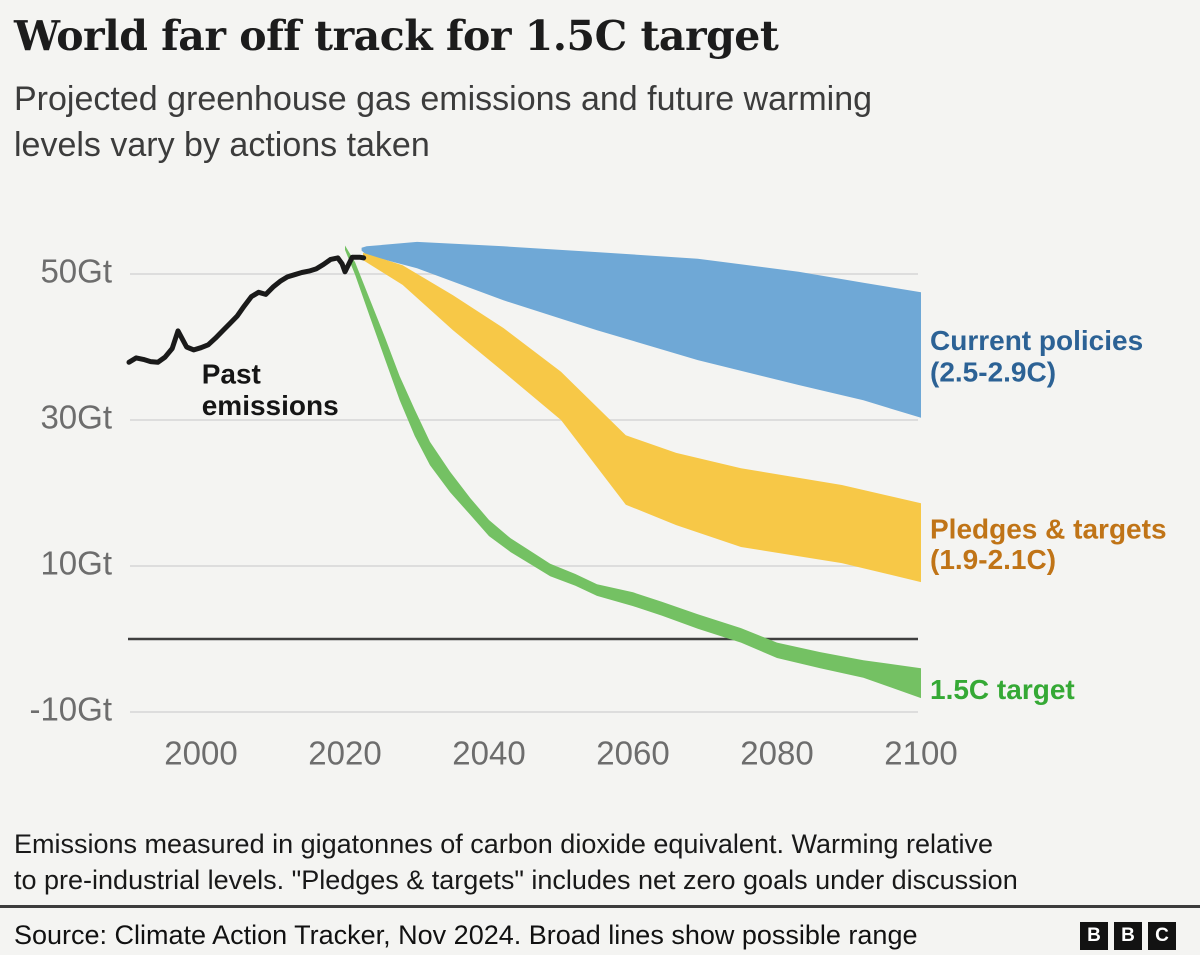 This screenshot has width=1200, height=955. What do you see at coordinates (488, 753) in the screenshot?
I see `x-tick-2040: 2040` at bounding box center [488, 753].